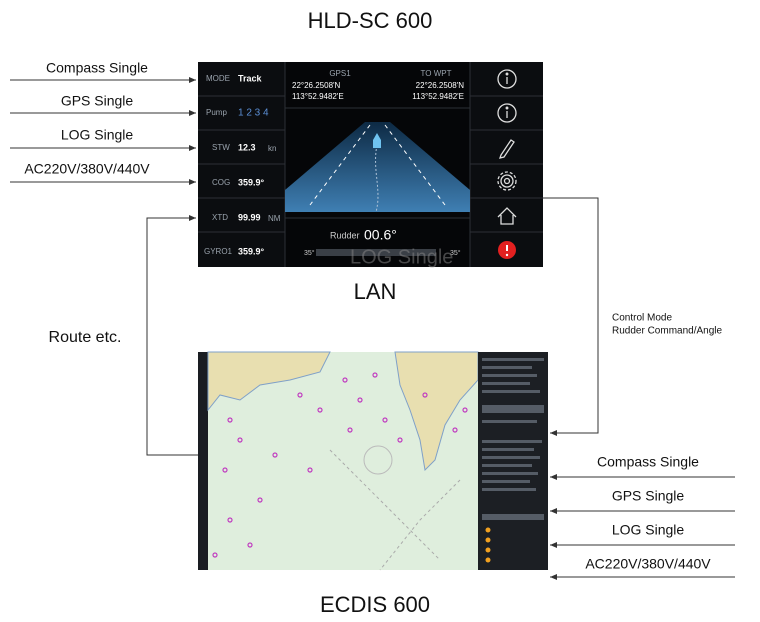 Image resolution: width=760 pixels, height=622 pixels. I want to click on icons, so click(507, 147).